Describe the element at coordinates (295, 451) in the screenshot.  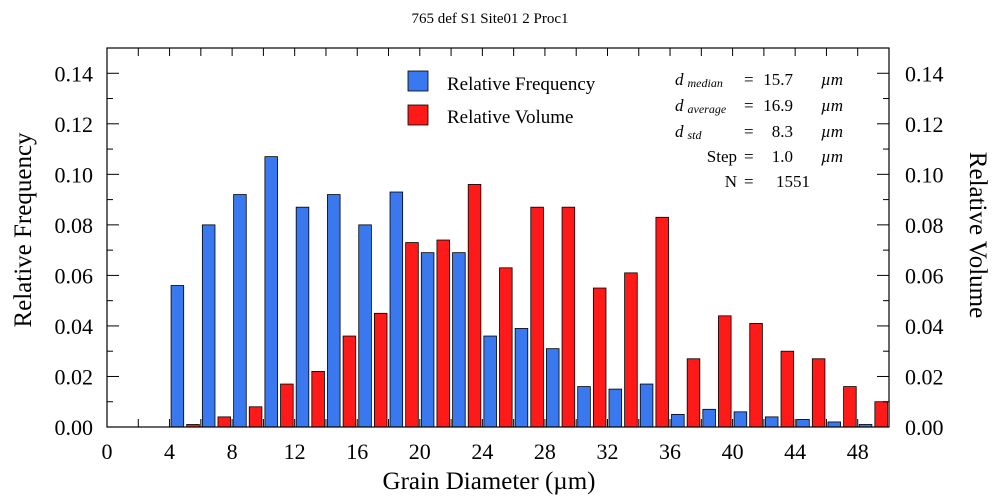
I see `x-tick-label: 12` at that location.